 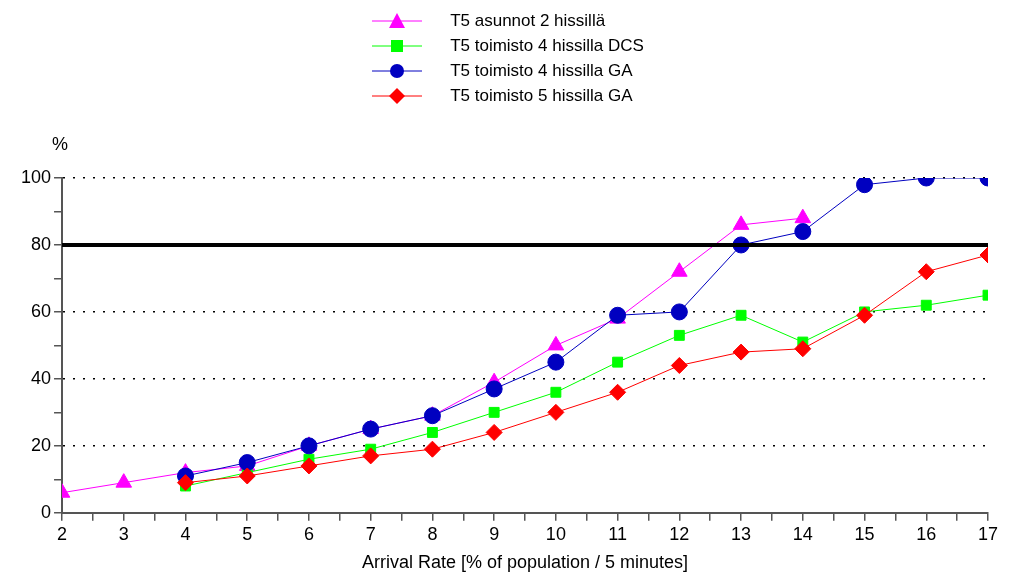 I want to click on x-tick-label: 4, so click(x=185, y=533).